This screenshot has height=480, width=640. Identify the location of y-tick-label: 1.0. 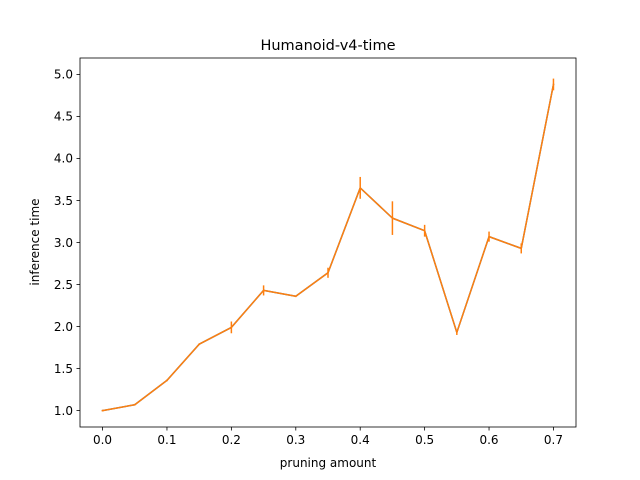
(63, 411).